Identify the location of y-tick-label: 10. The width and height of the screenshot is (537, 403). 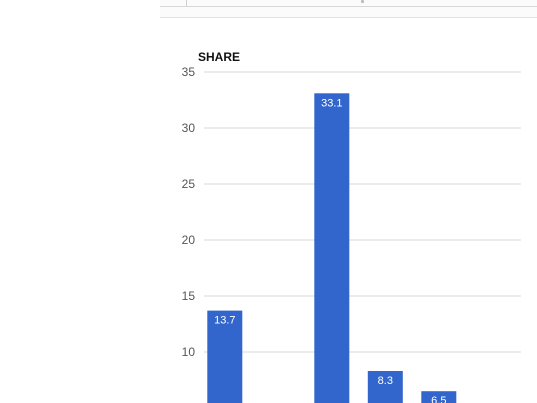
(189, 352).